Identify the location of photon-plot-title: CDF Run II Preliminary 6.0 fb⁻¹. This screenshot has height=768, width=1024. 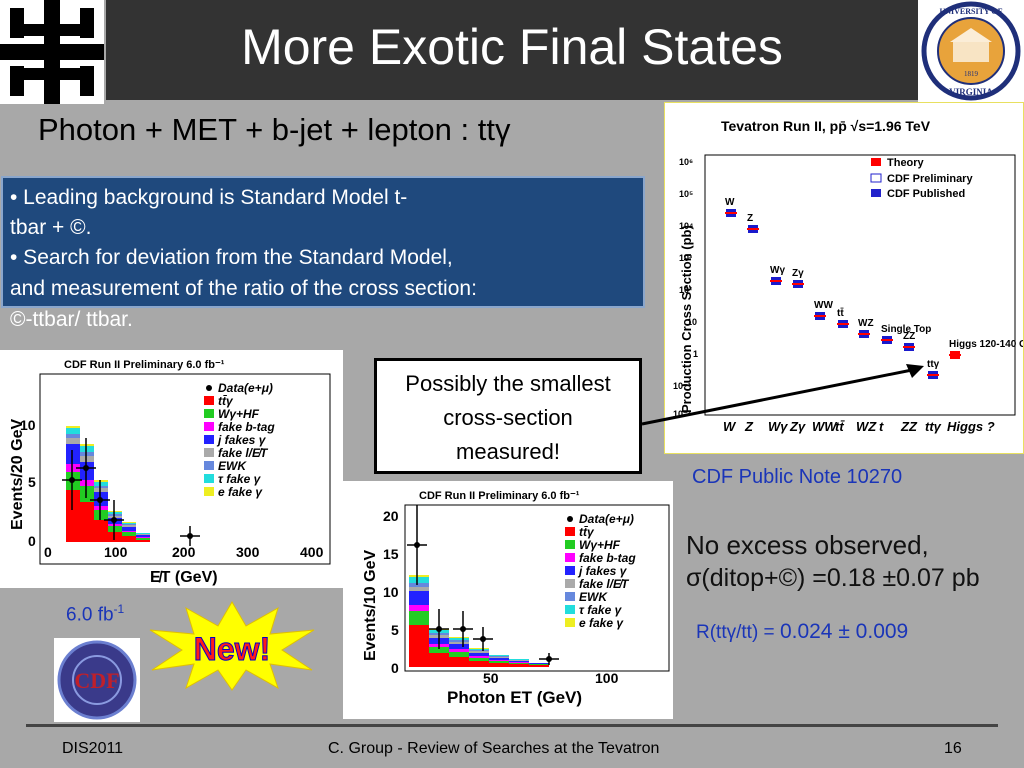
(499, 496).